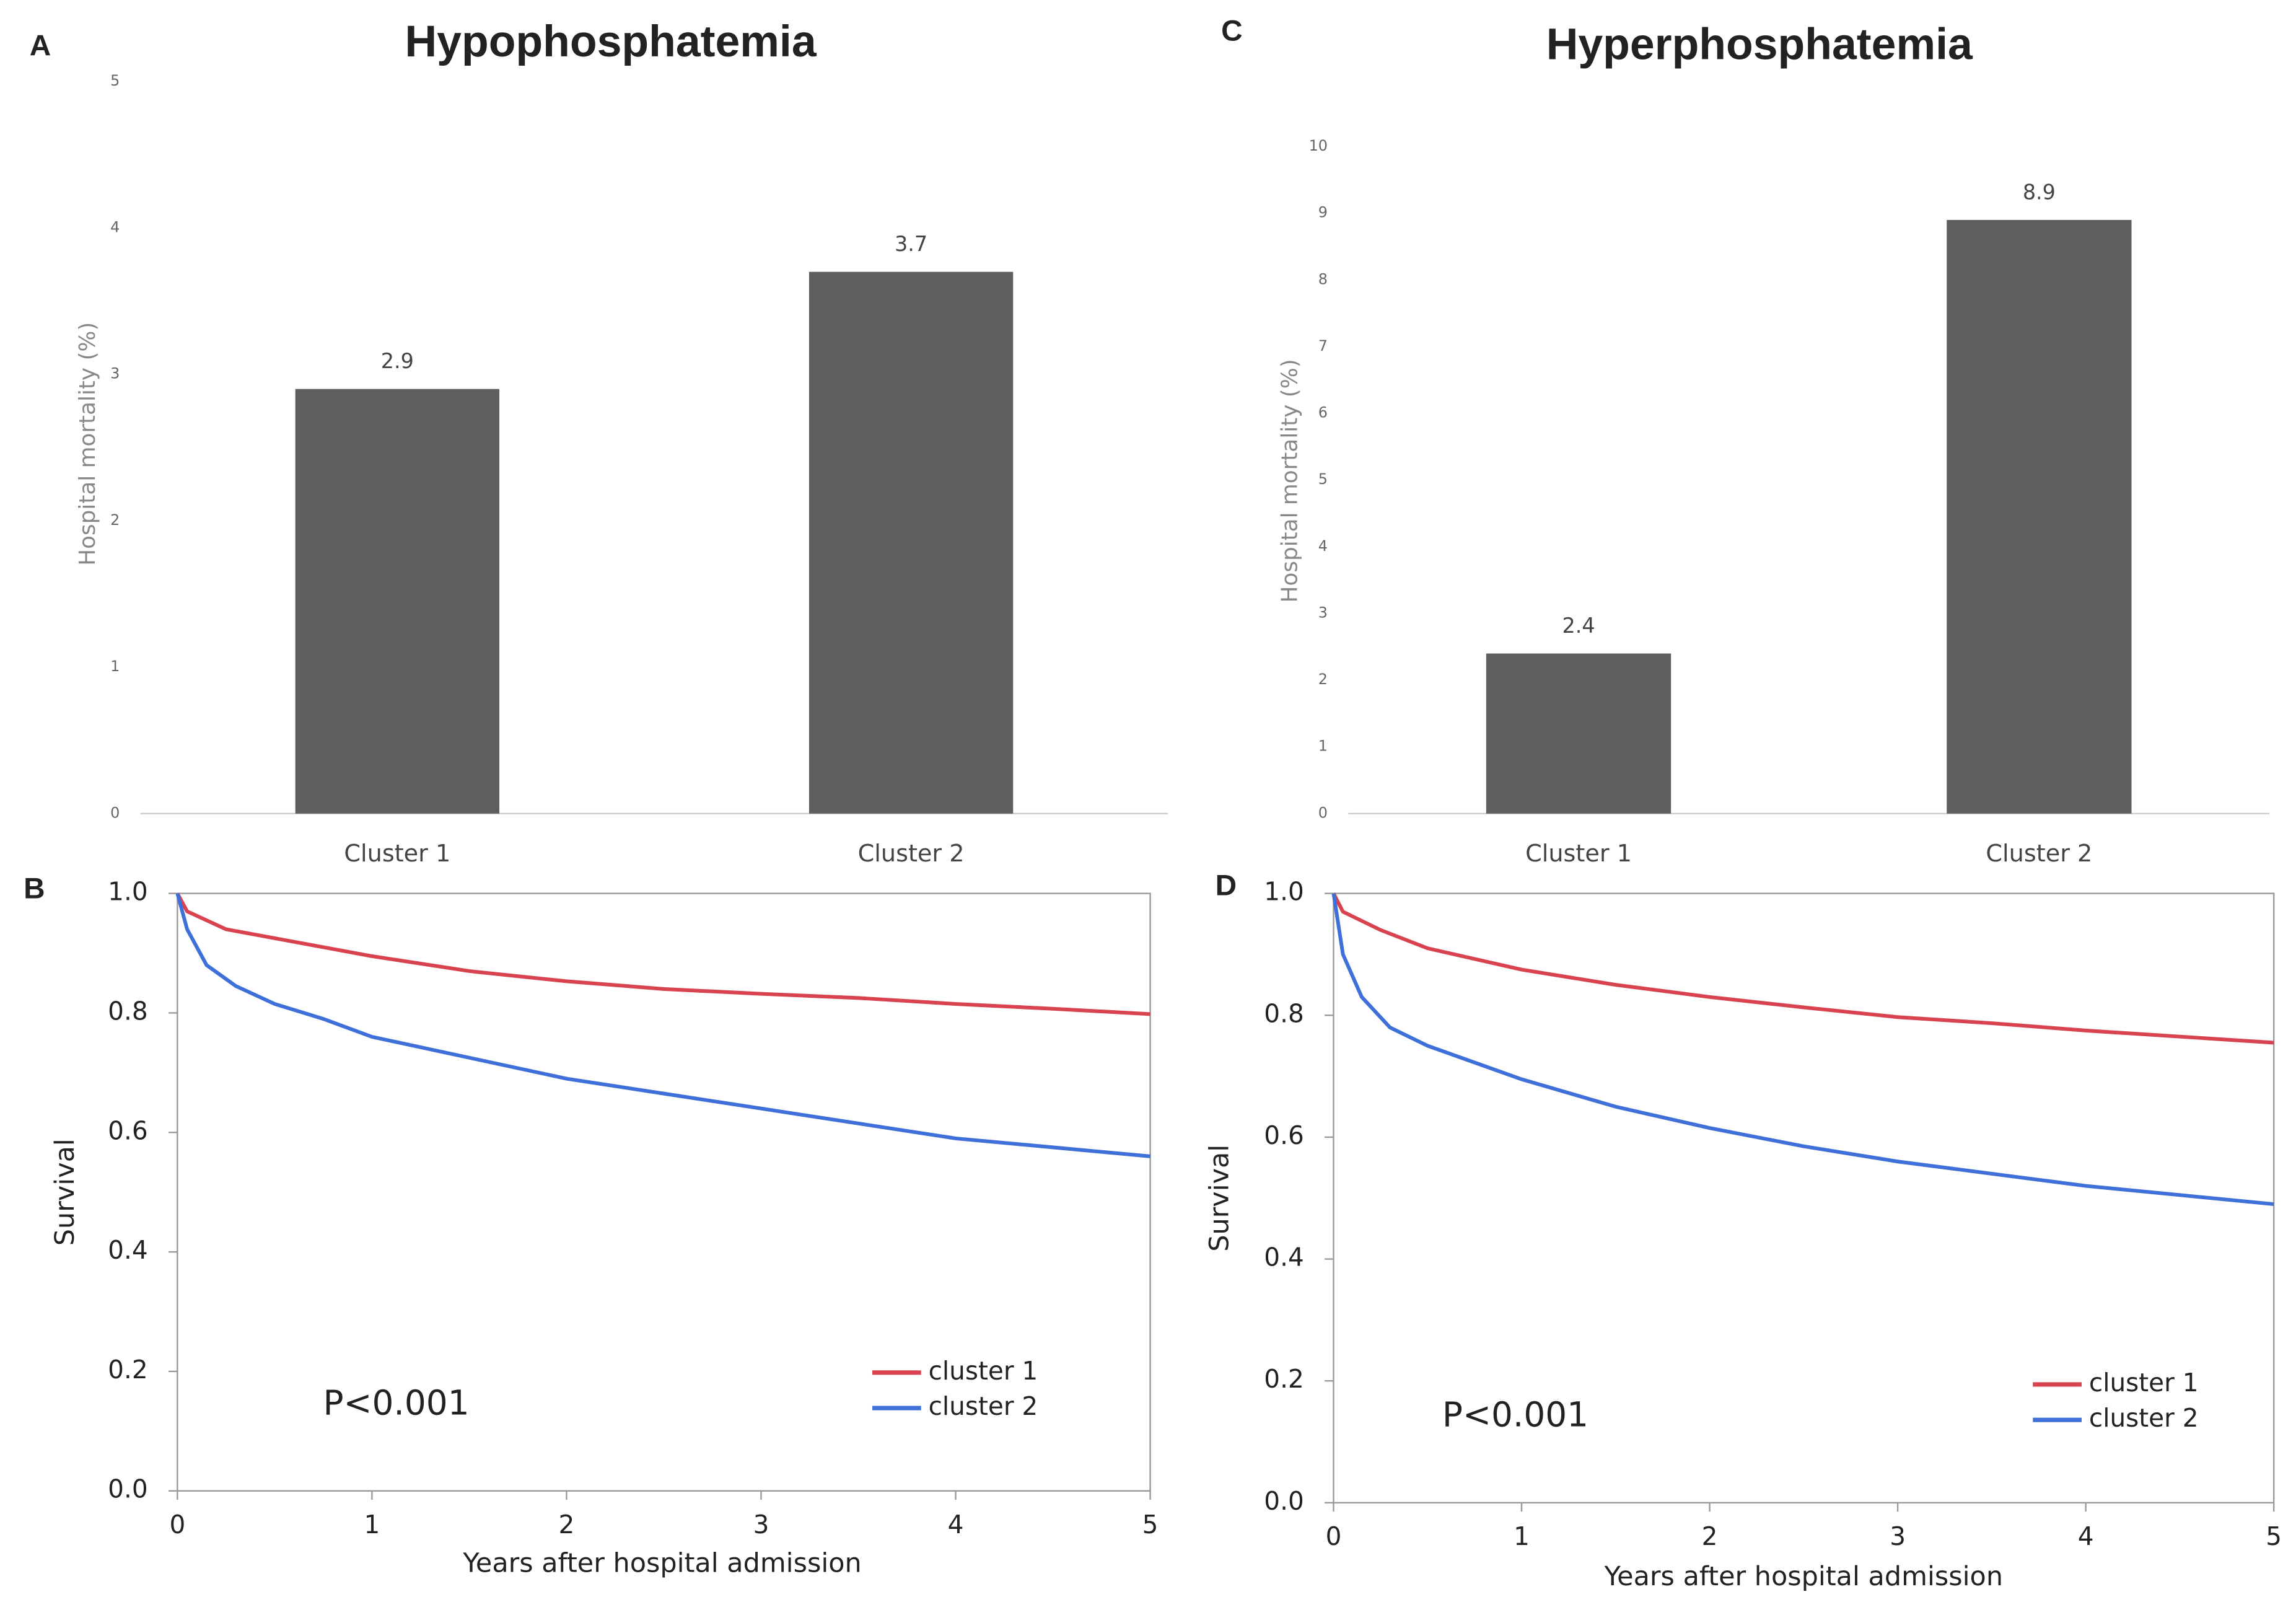 The height and width of the screenshot is (1602, 2296). Describe the element at coordinates (1226, 886) in the screenshot. I see `panel-label: D` at that location.